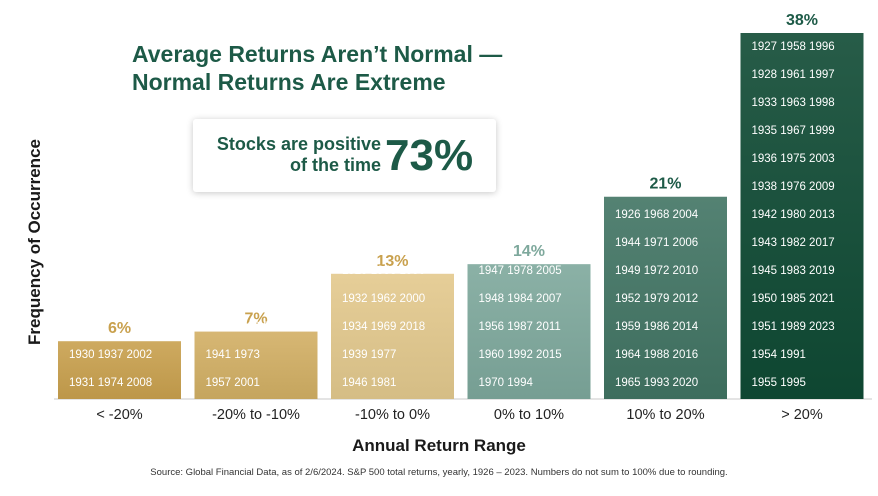 Image resolution: width=878 pixels, height=496 pixels. What do you see at coordinates (793, 75) in the screenshot?
I see `bar-years: 1928 1961 1997` at bounding box center [793, 75].